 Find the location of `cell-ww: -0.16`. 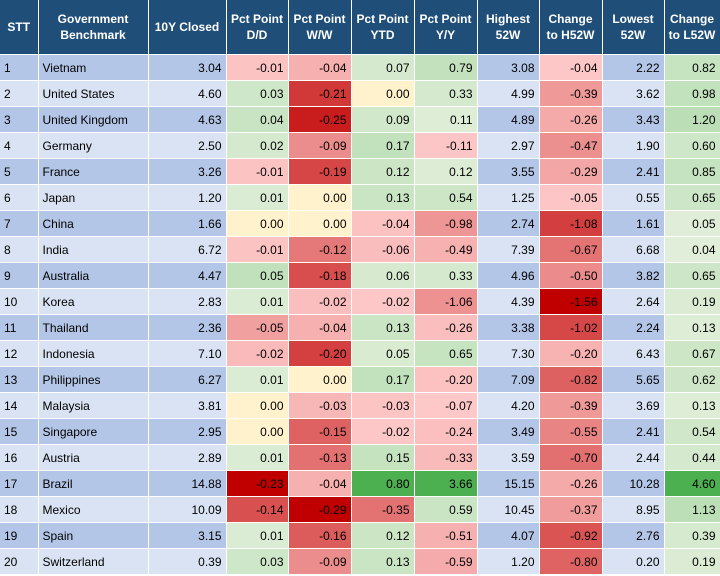

cell-ww: -0.16 is located at coordinates (320, 535).